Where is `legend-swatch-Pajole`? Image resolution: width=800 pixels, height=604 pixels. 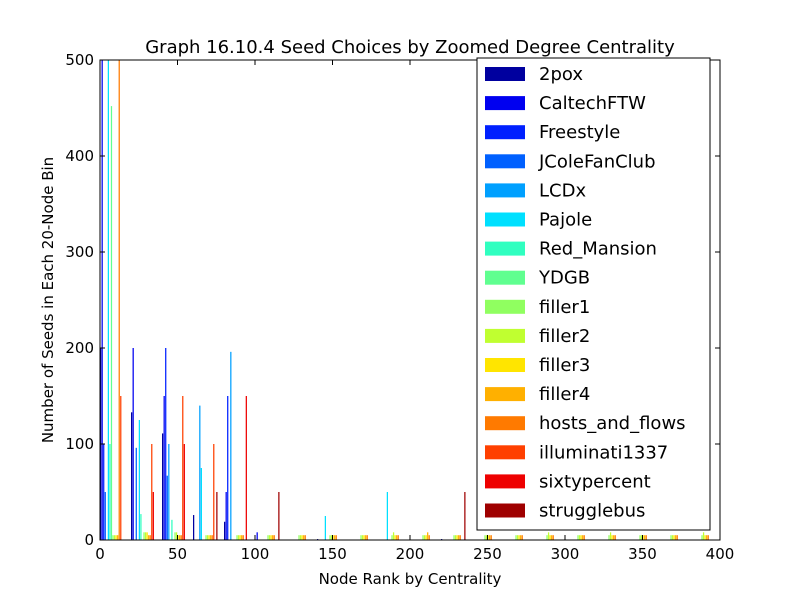 legend-swatch-Pajole is located at coordinates (505, 219).